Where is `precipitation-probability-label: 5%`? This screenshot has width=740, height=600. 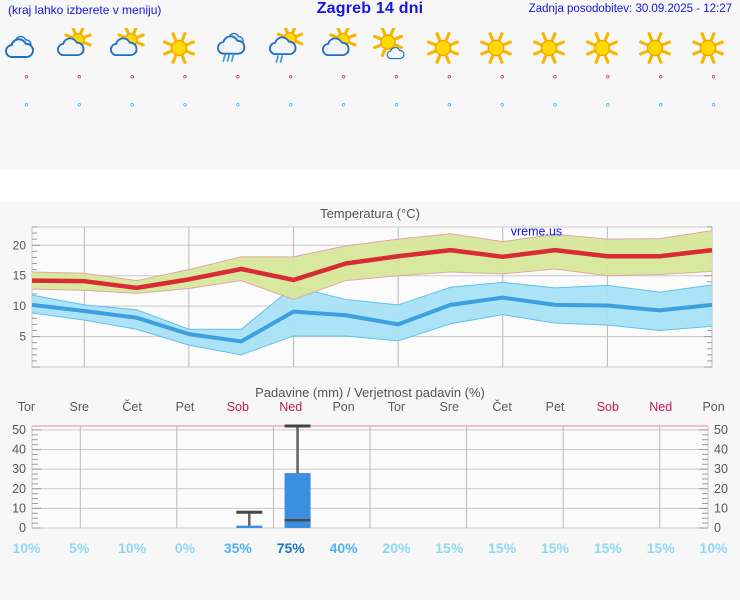
precipitation-probability-label: 5% is located at coordinates (79, 548).